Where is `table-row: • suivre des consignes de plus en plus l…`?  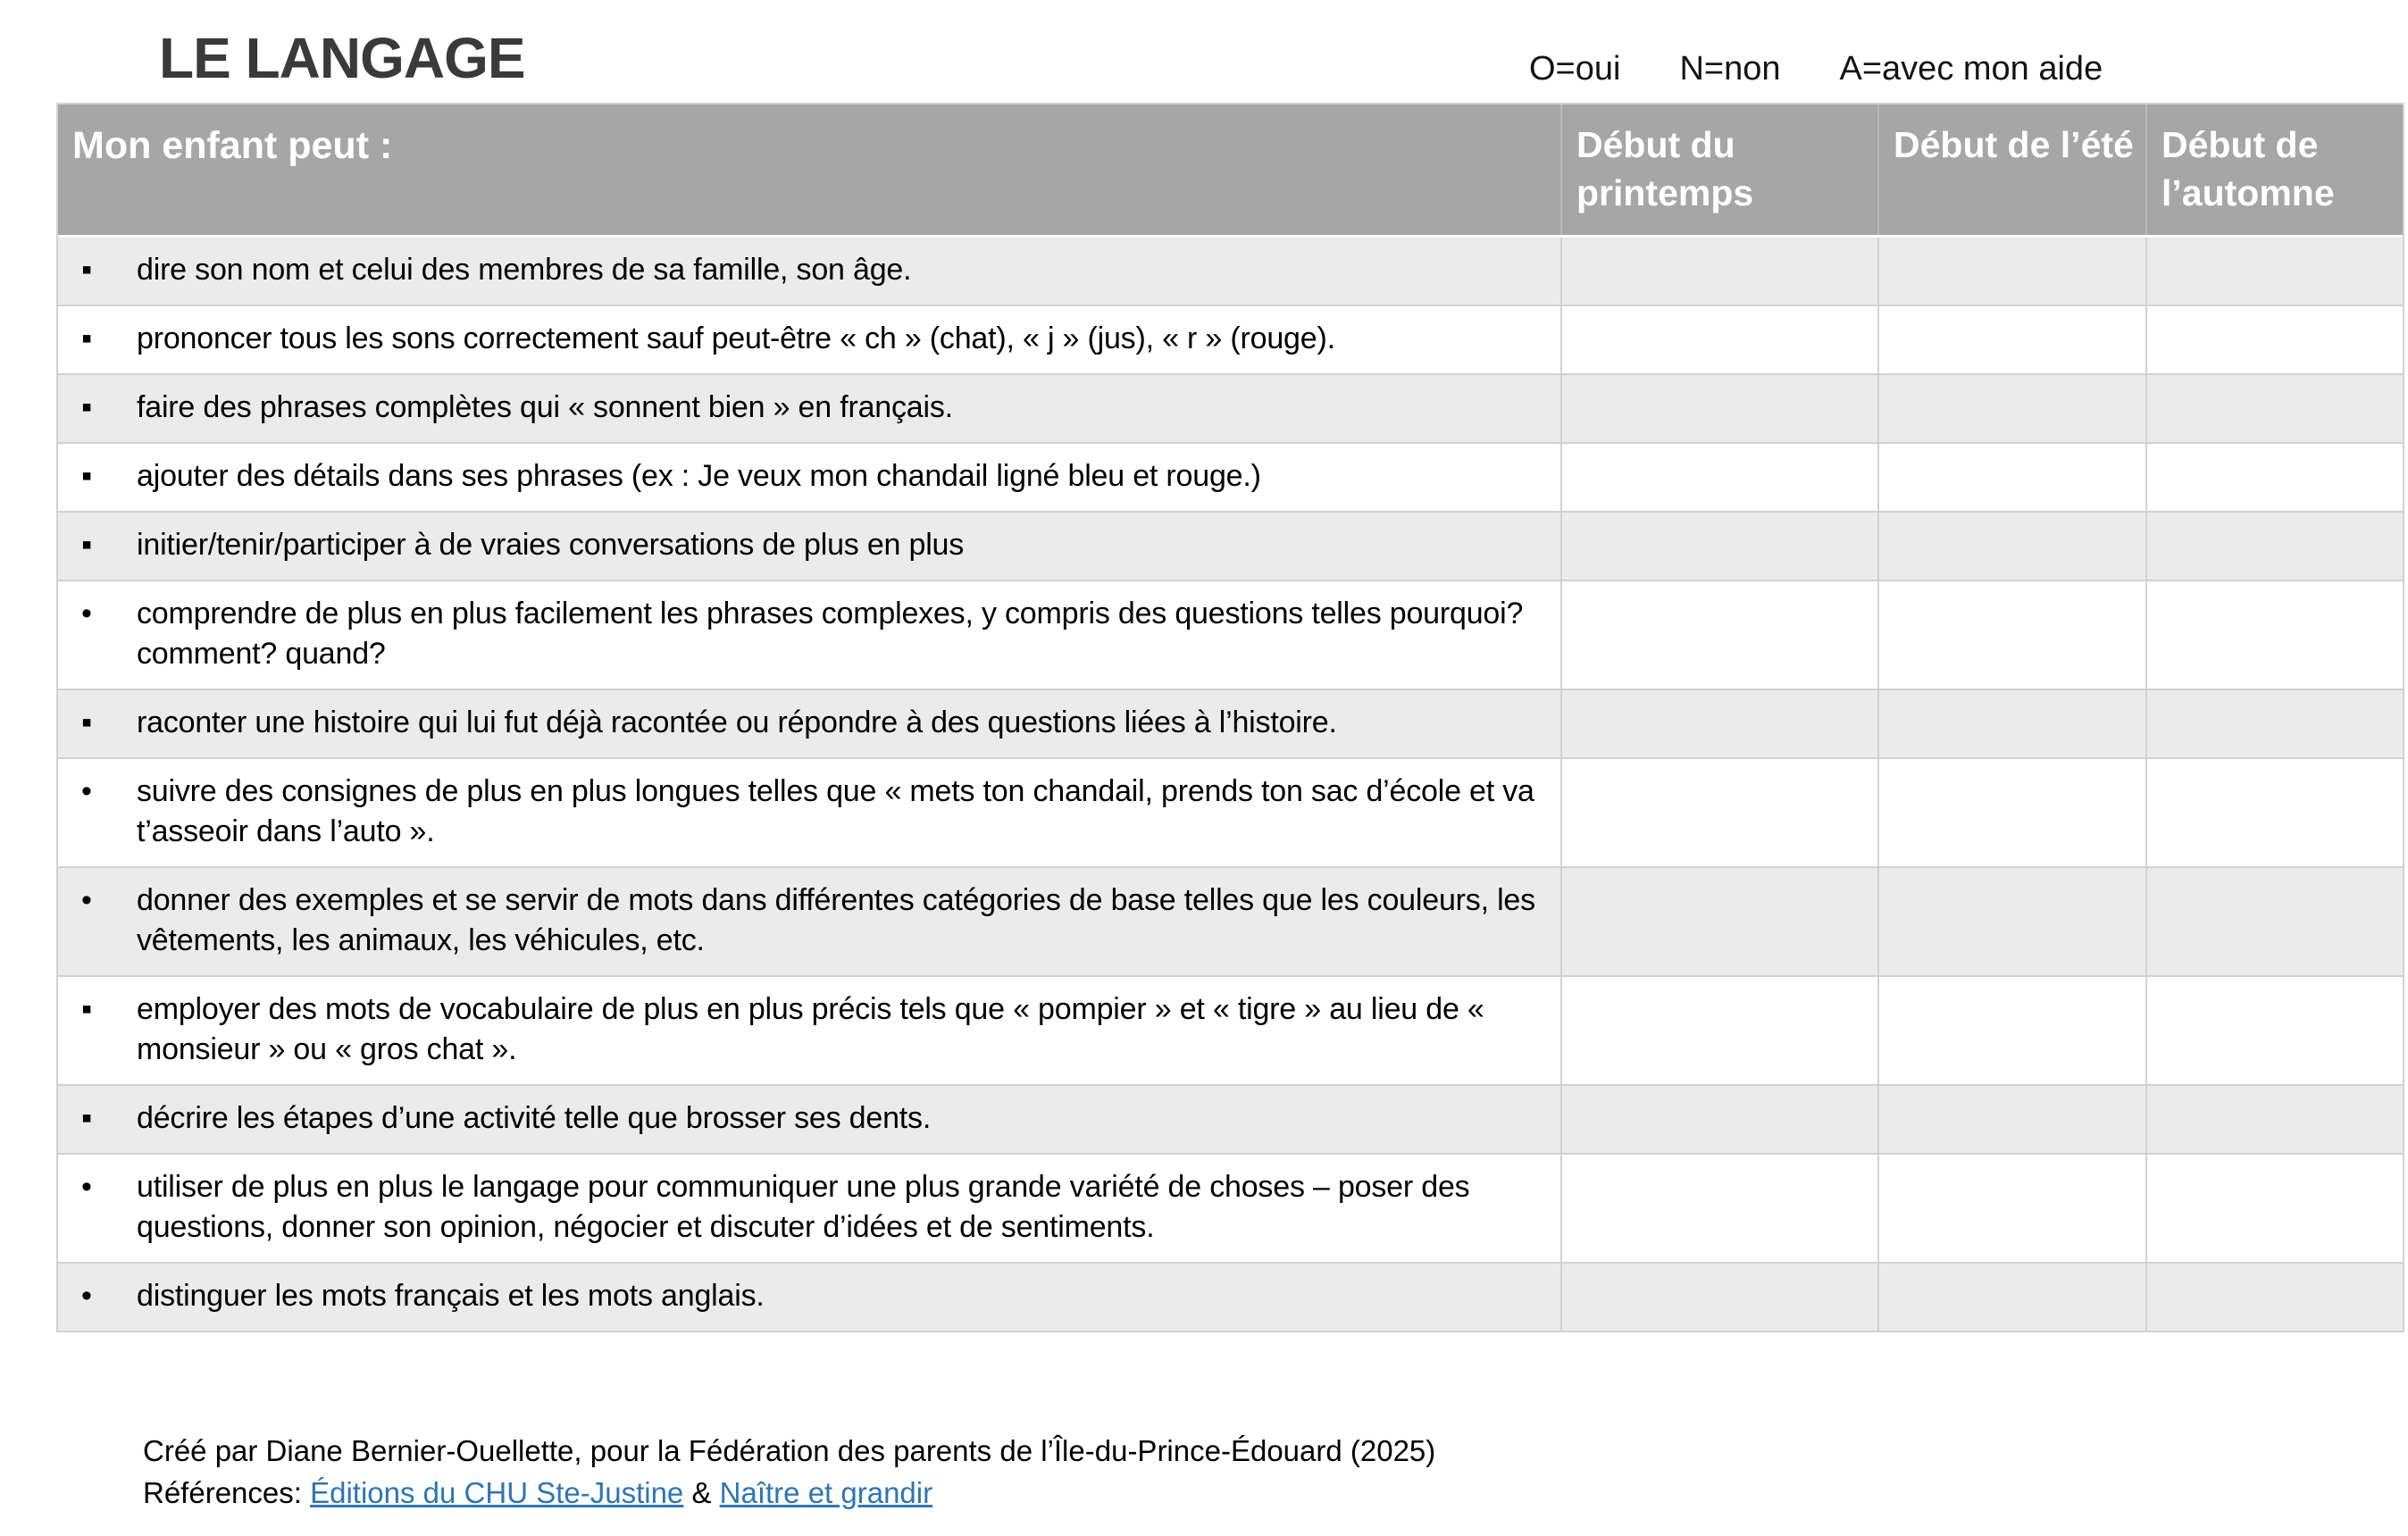
table-row: • suivre des consignes de plus en plus l… is located at coordinates (1230, 814).